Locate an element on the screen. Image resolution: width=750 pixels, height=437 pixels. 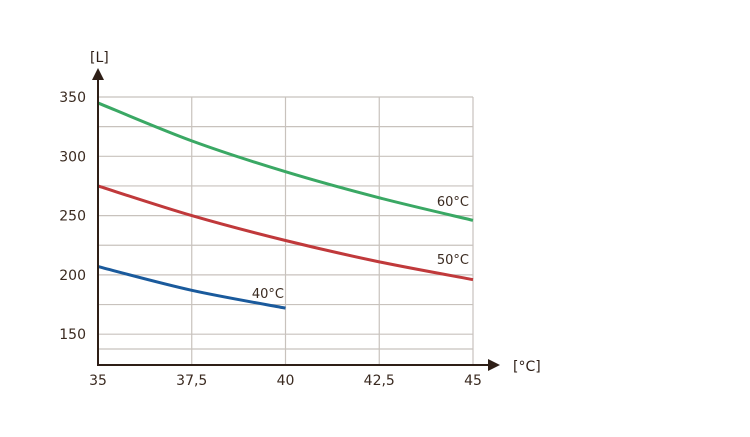
series-line-40c is located at coordinates (191, 287).